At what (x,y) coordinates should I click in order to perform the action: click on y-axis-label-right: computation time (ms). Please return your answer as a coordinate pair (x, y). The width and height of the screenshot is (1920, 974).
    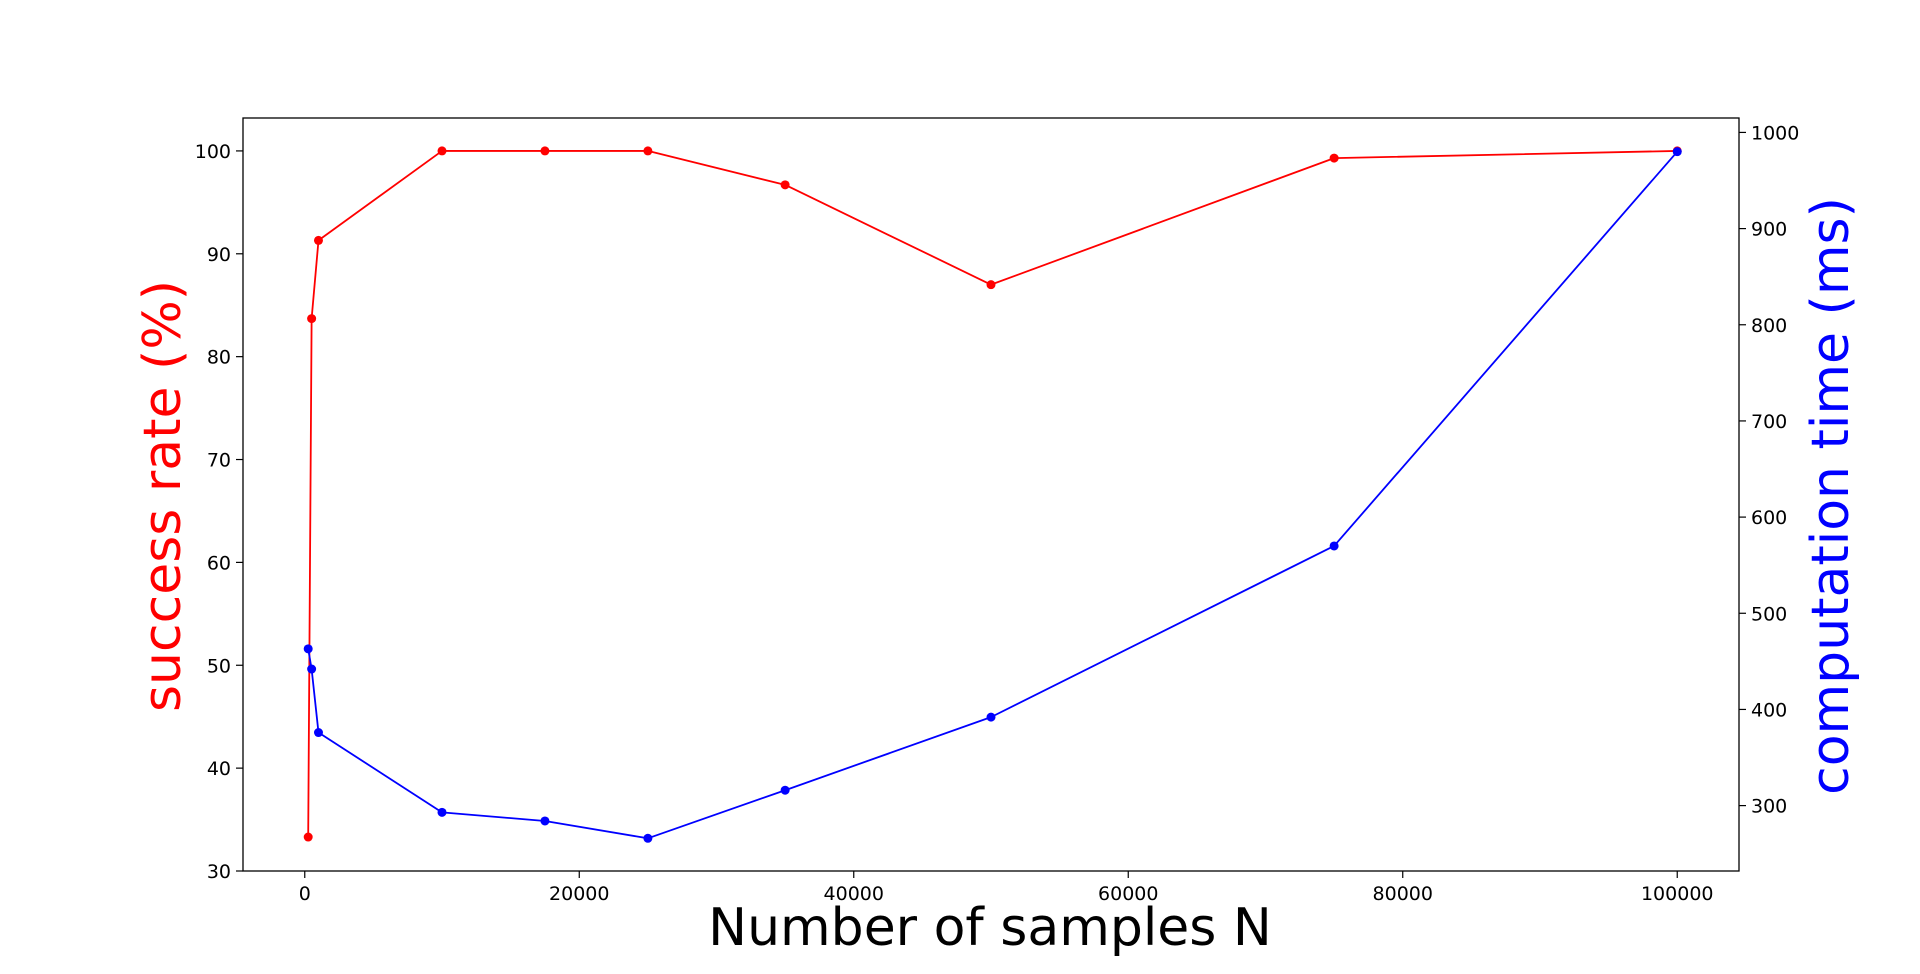
    Looking at the image, I should click on (1831, 496).